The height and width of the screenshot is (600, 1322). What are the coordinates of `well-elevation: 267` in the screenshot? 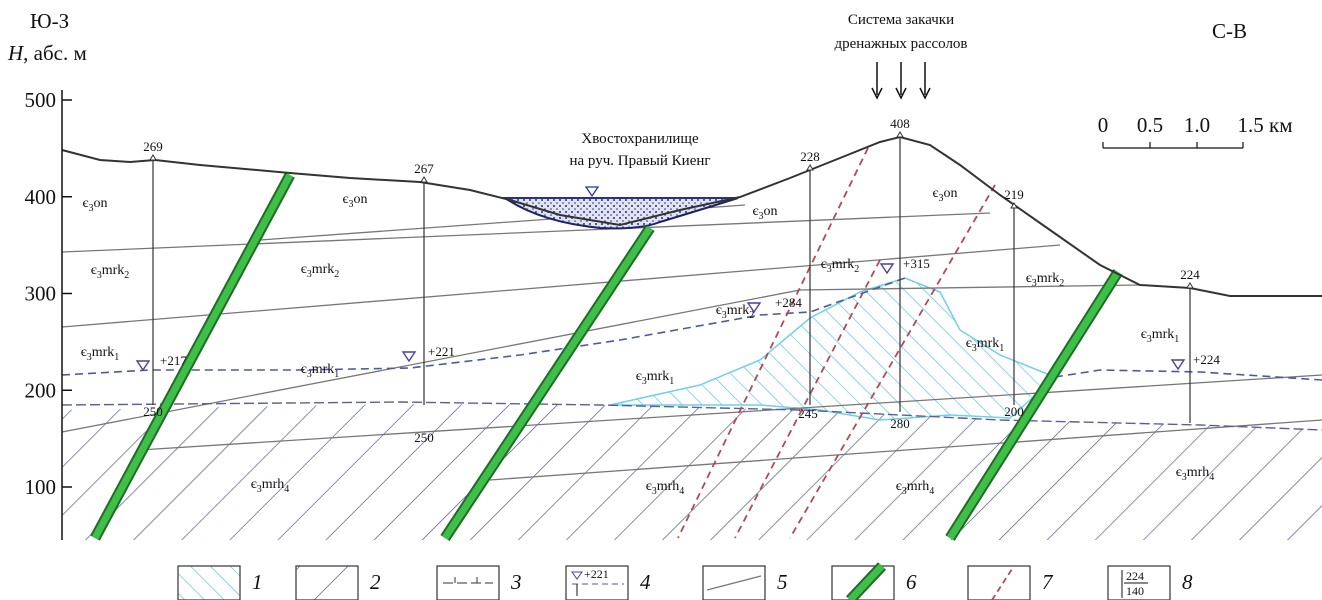 It's located at (424, 168).